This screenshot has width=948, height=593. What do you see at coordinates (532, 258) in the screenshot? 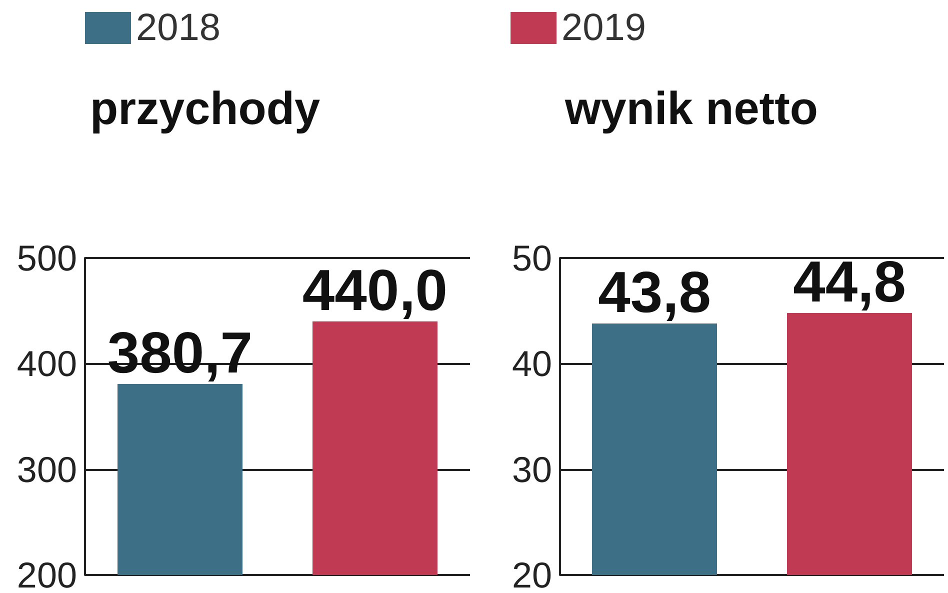
I see `y-tick-label: 50` at bounding box center [532, 258].